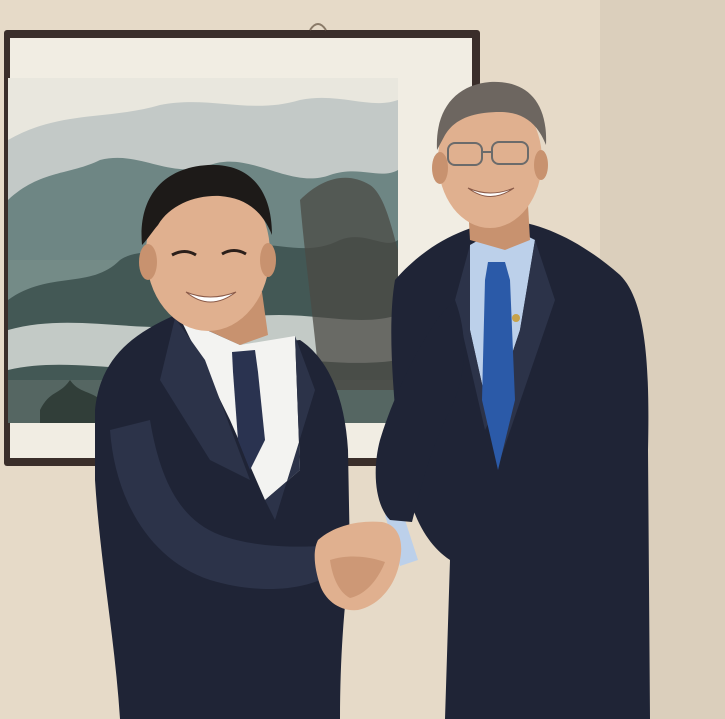 The image size is (725, 719). Describe the element at coordinates (491, 192) in the screenshot. I see `person-right-smile` at that location.